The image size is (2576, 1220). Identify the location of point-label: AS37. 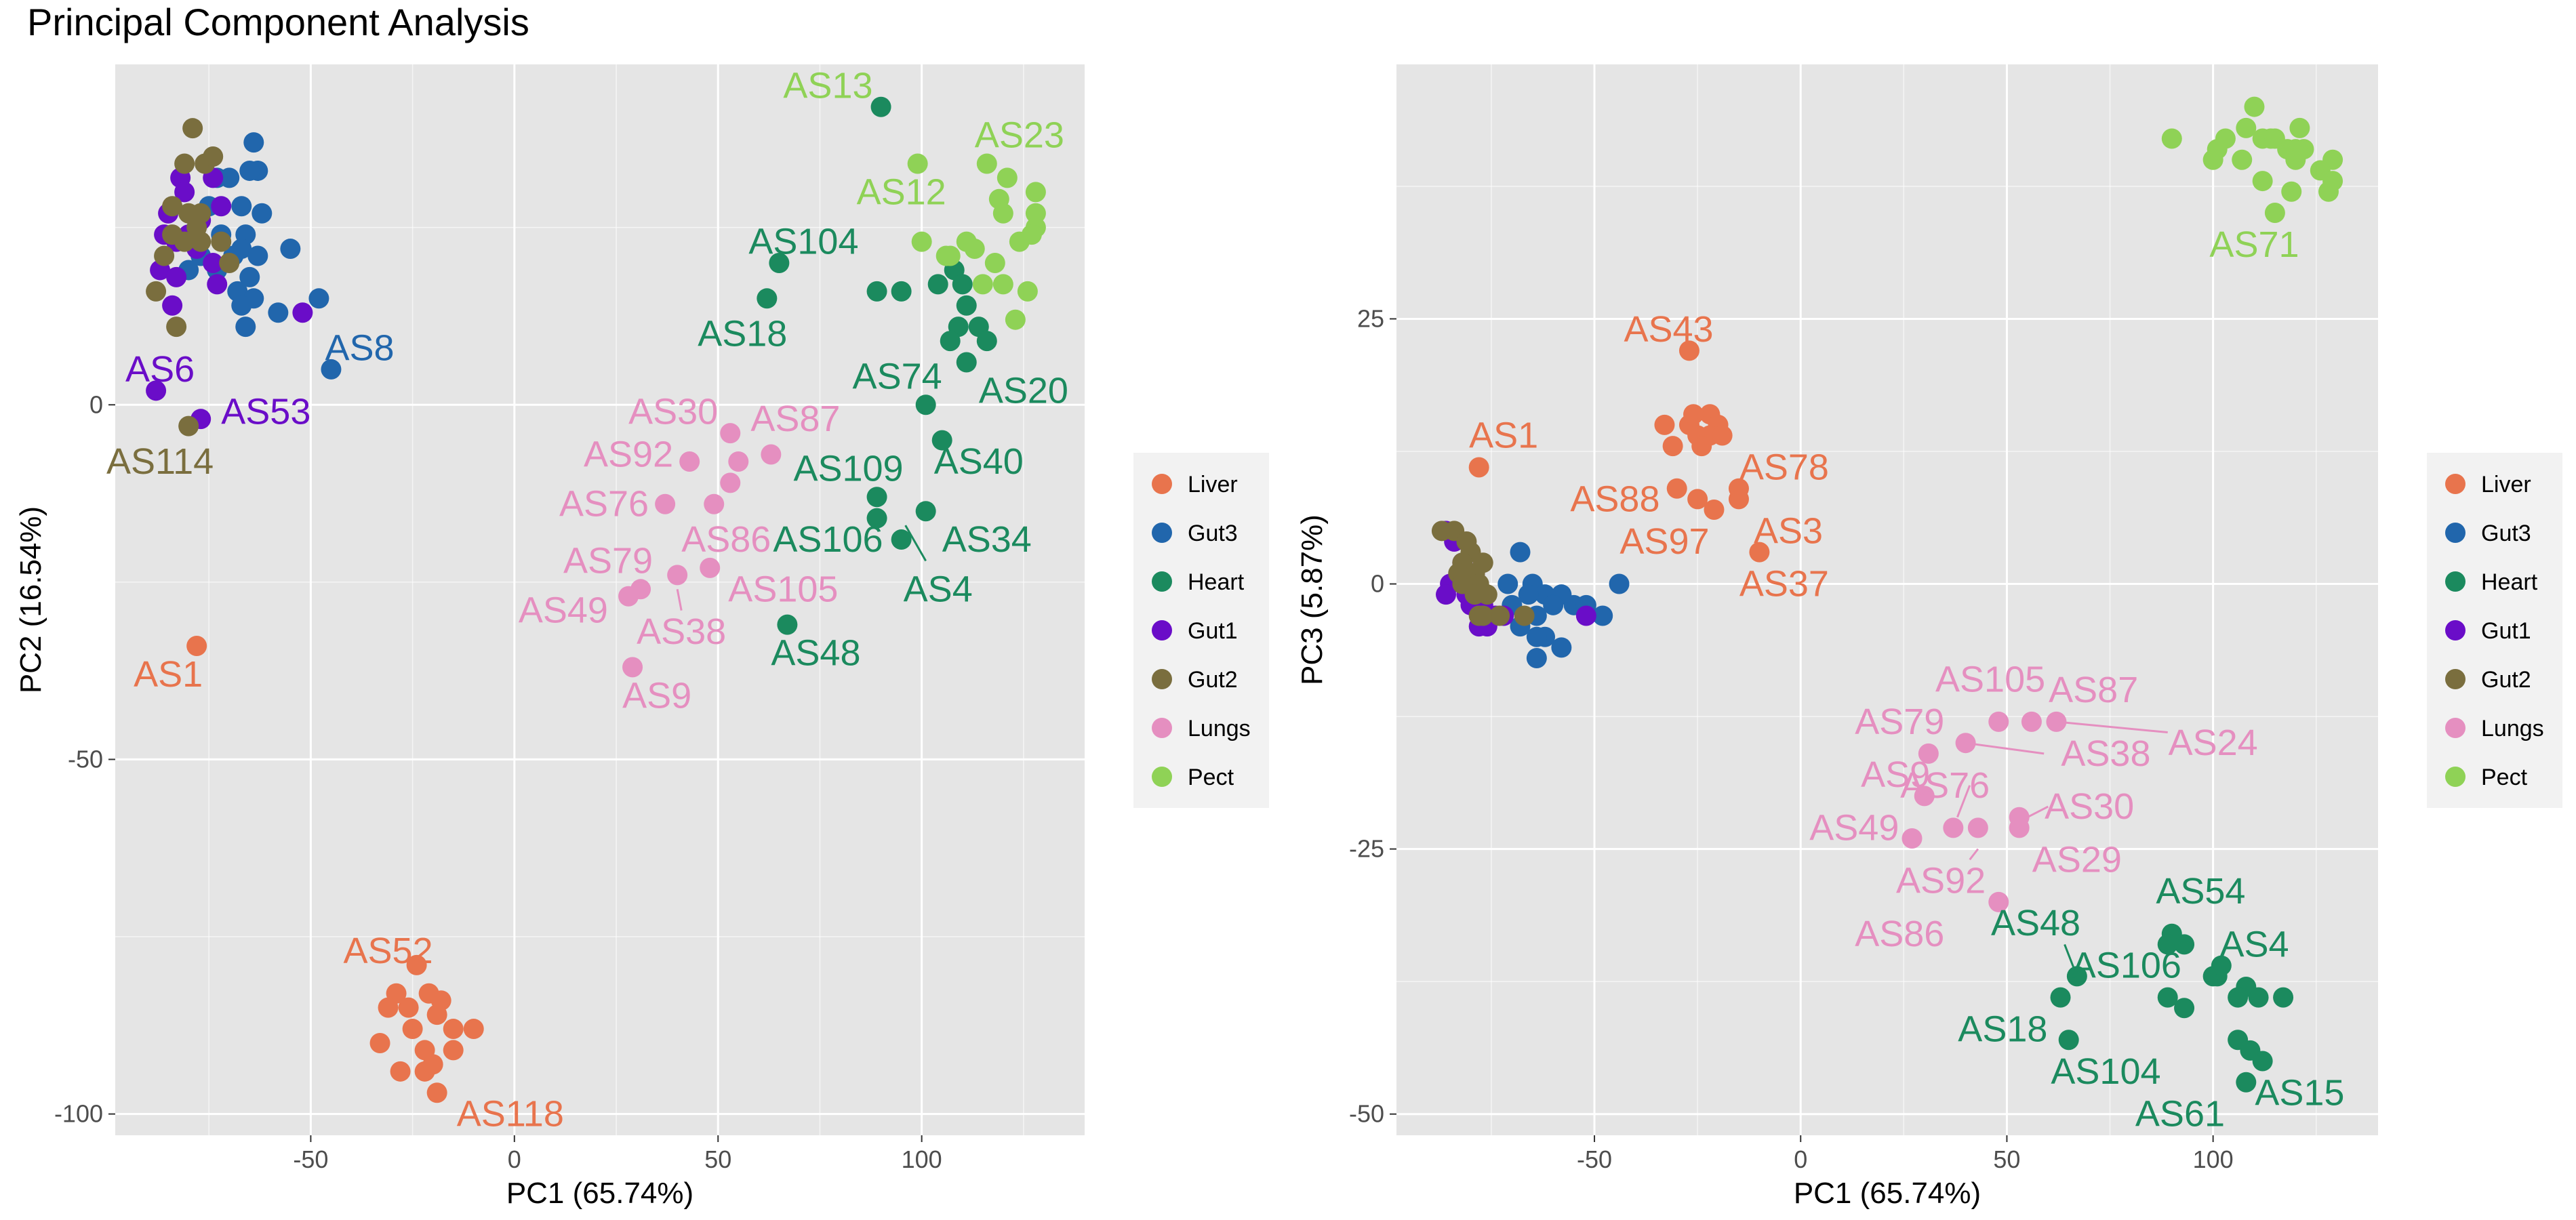
(1784, 585).